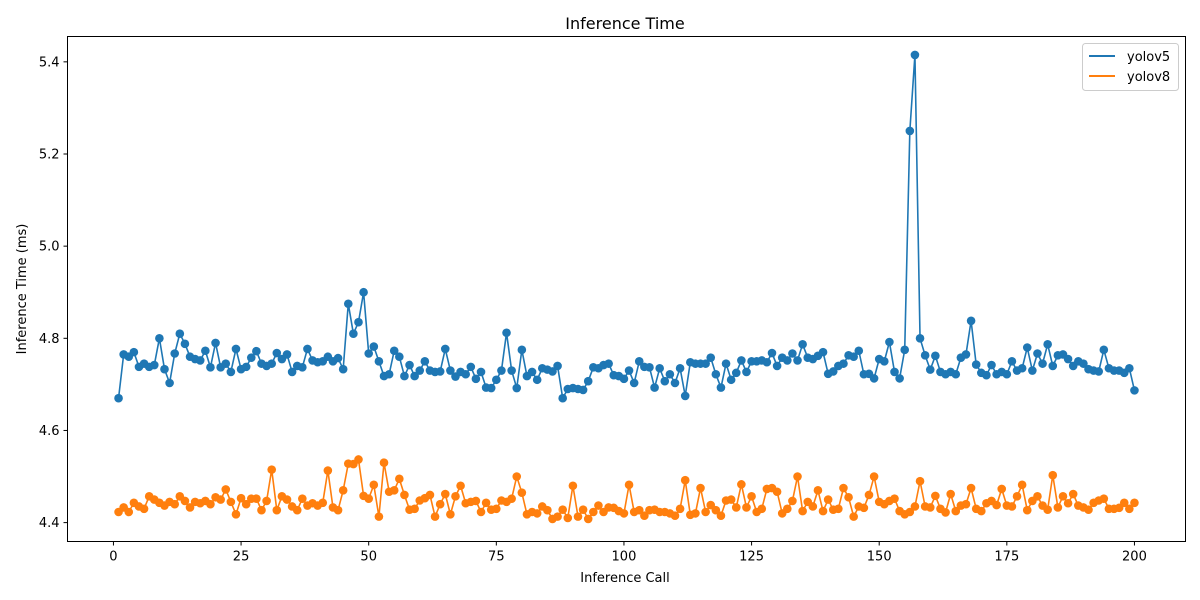 This screenshot has width=1200, height=600. I want to click on x-tick-label: 125, so click(751, 557).